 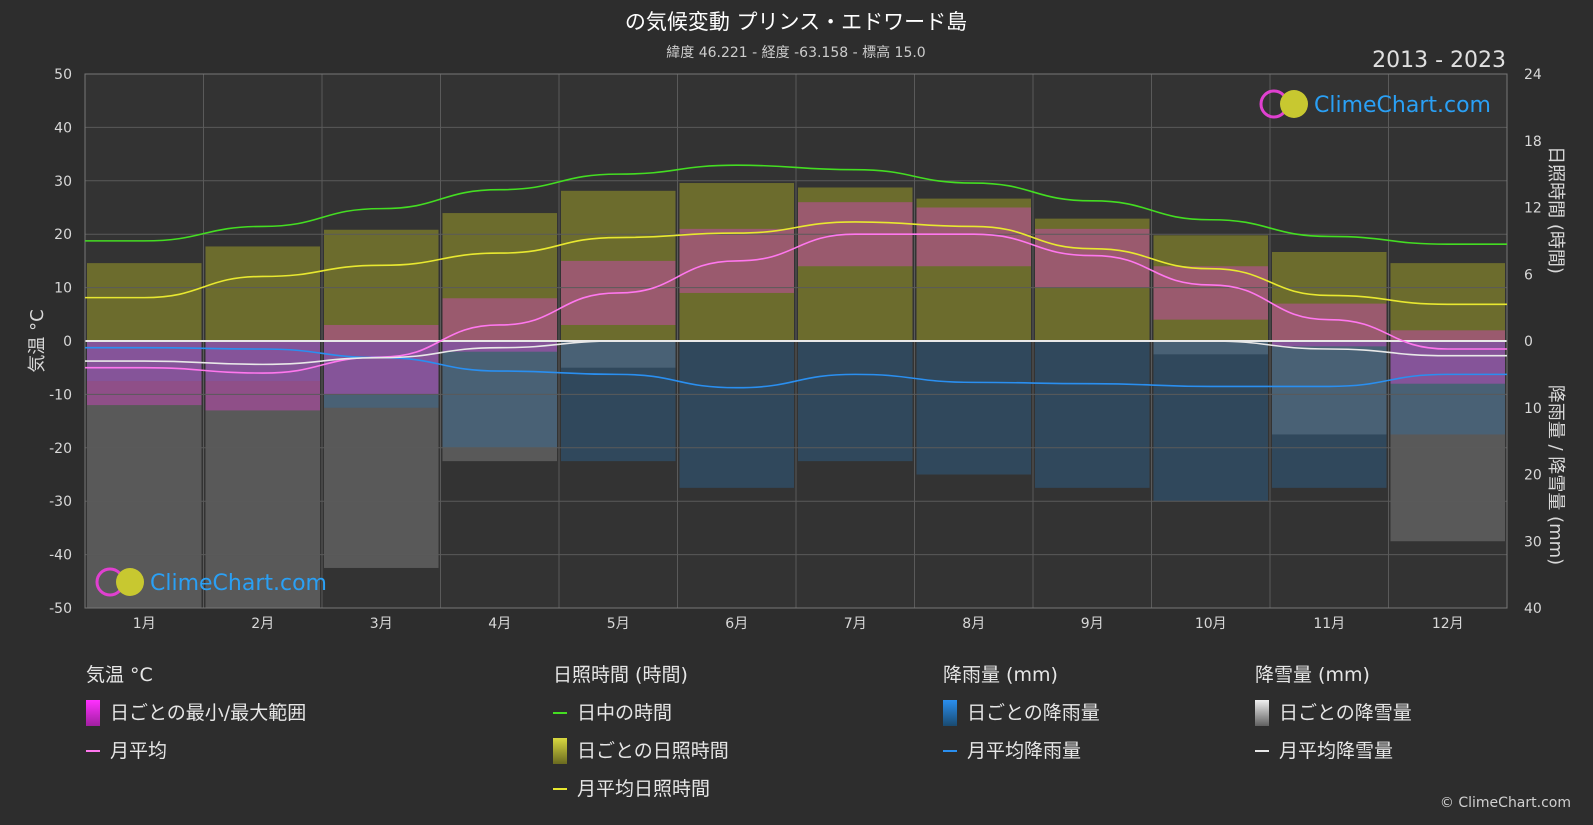 I want to click on legend-temp-range-label: 日ごとの最小/最大範囲, so click(x=208, y=713).